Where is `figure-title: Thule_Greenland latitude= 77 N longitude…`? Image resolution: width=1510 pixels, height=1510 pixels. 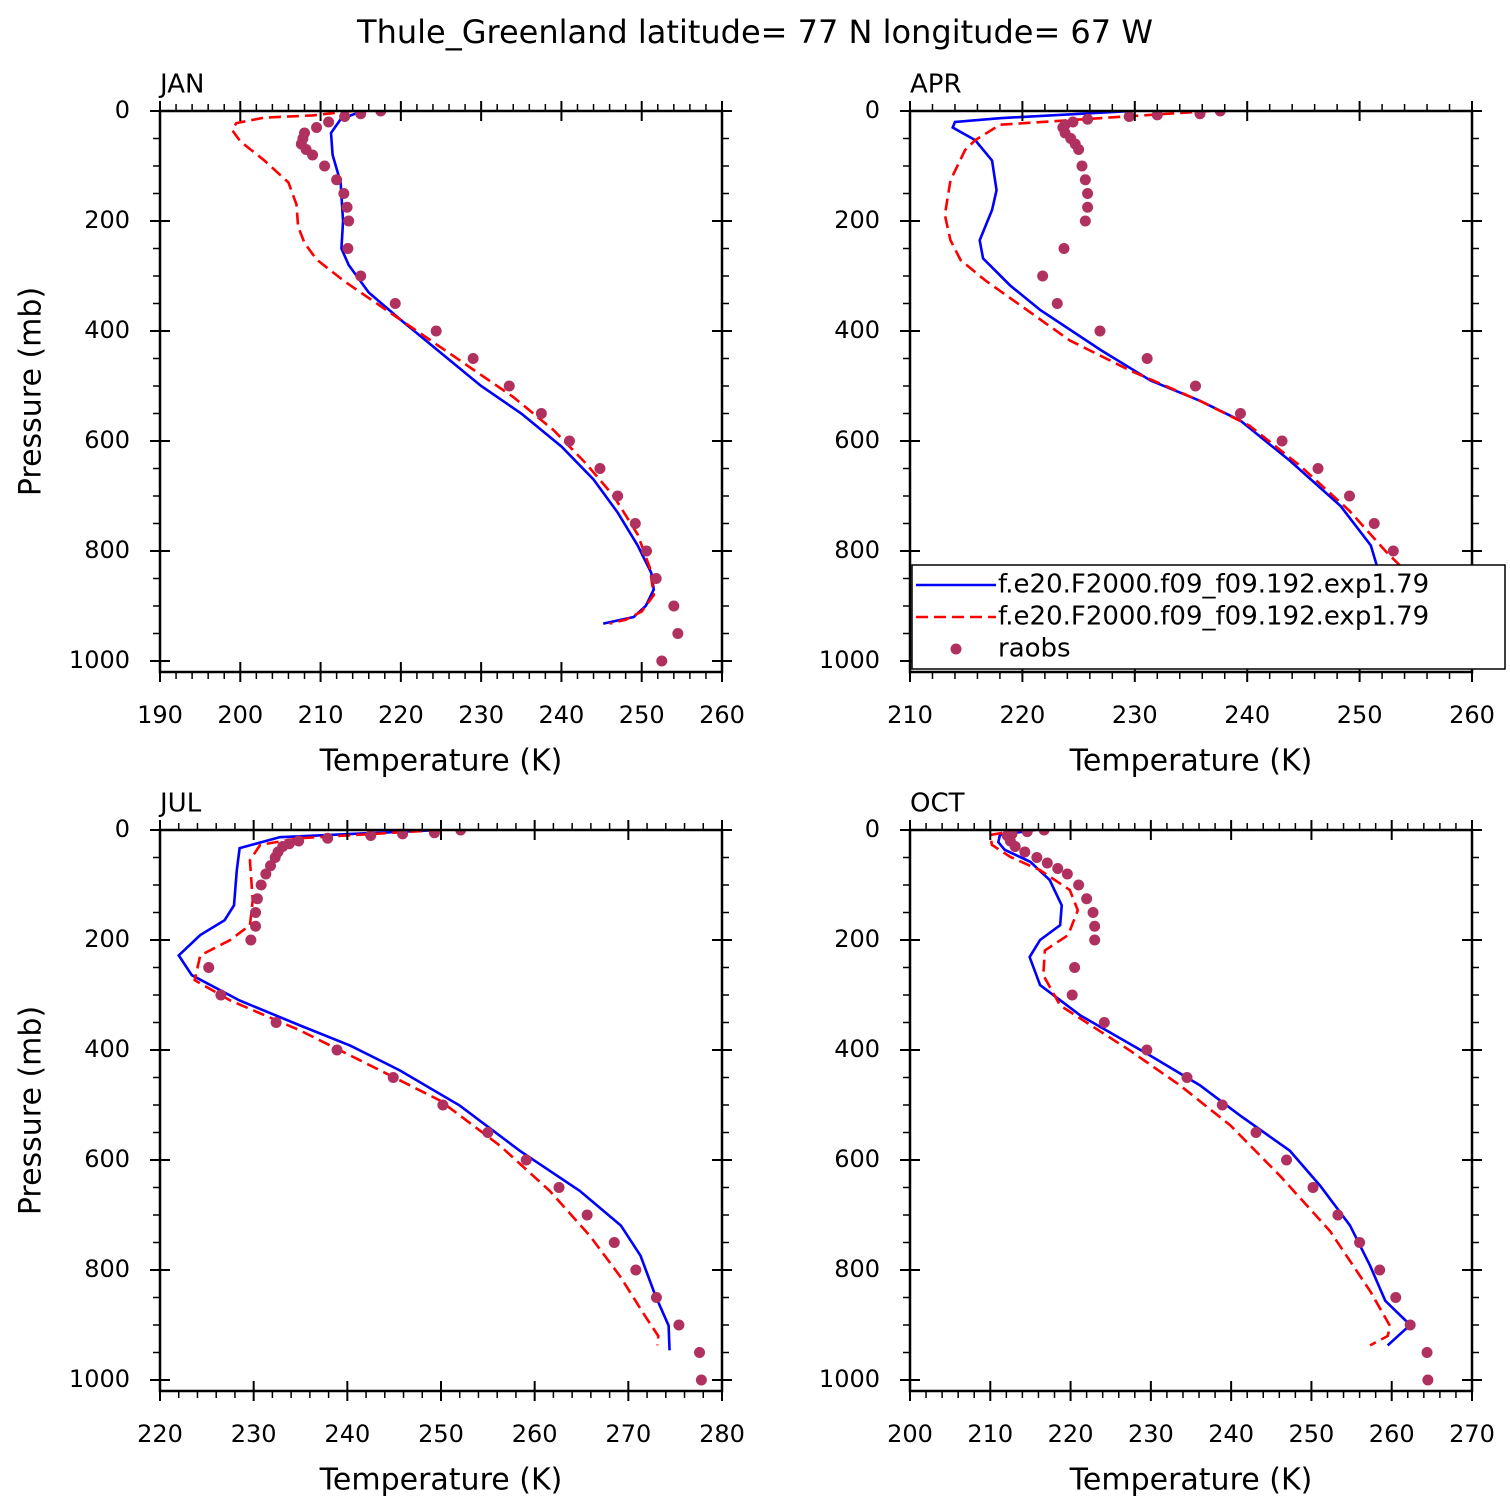
figure-title: Thule_Greenland latitude= 77 N longitude… is located at coordinates (754, 32).